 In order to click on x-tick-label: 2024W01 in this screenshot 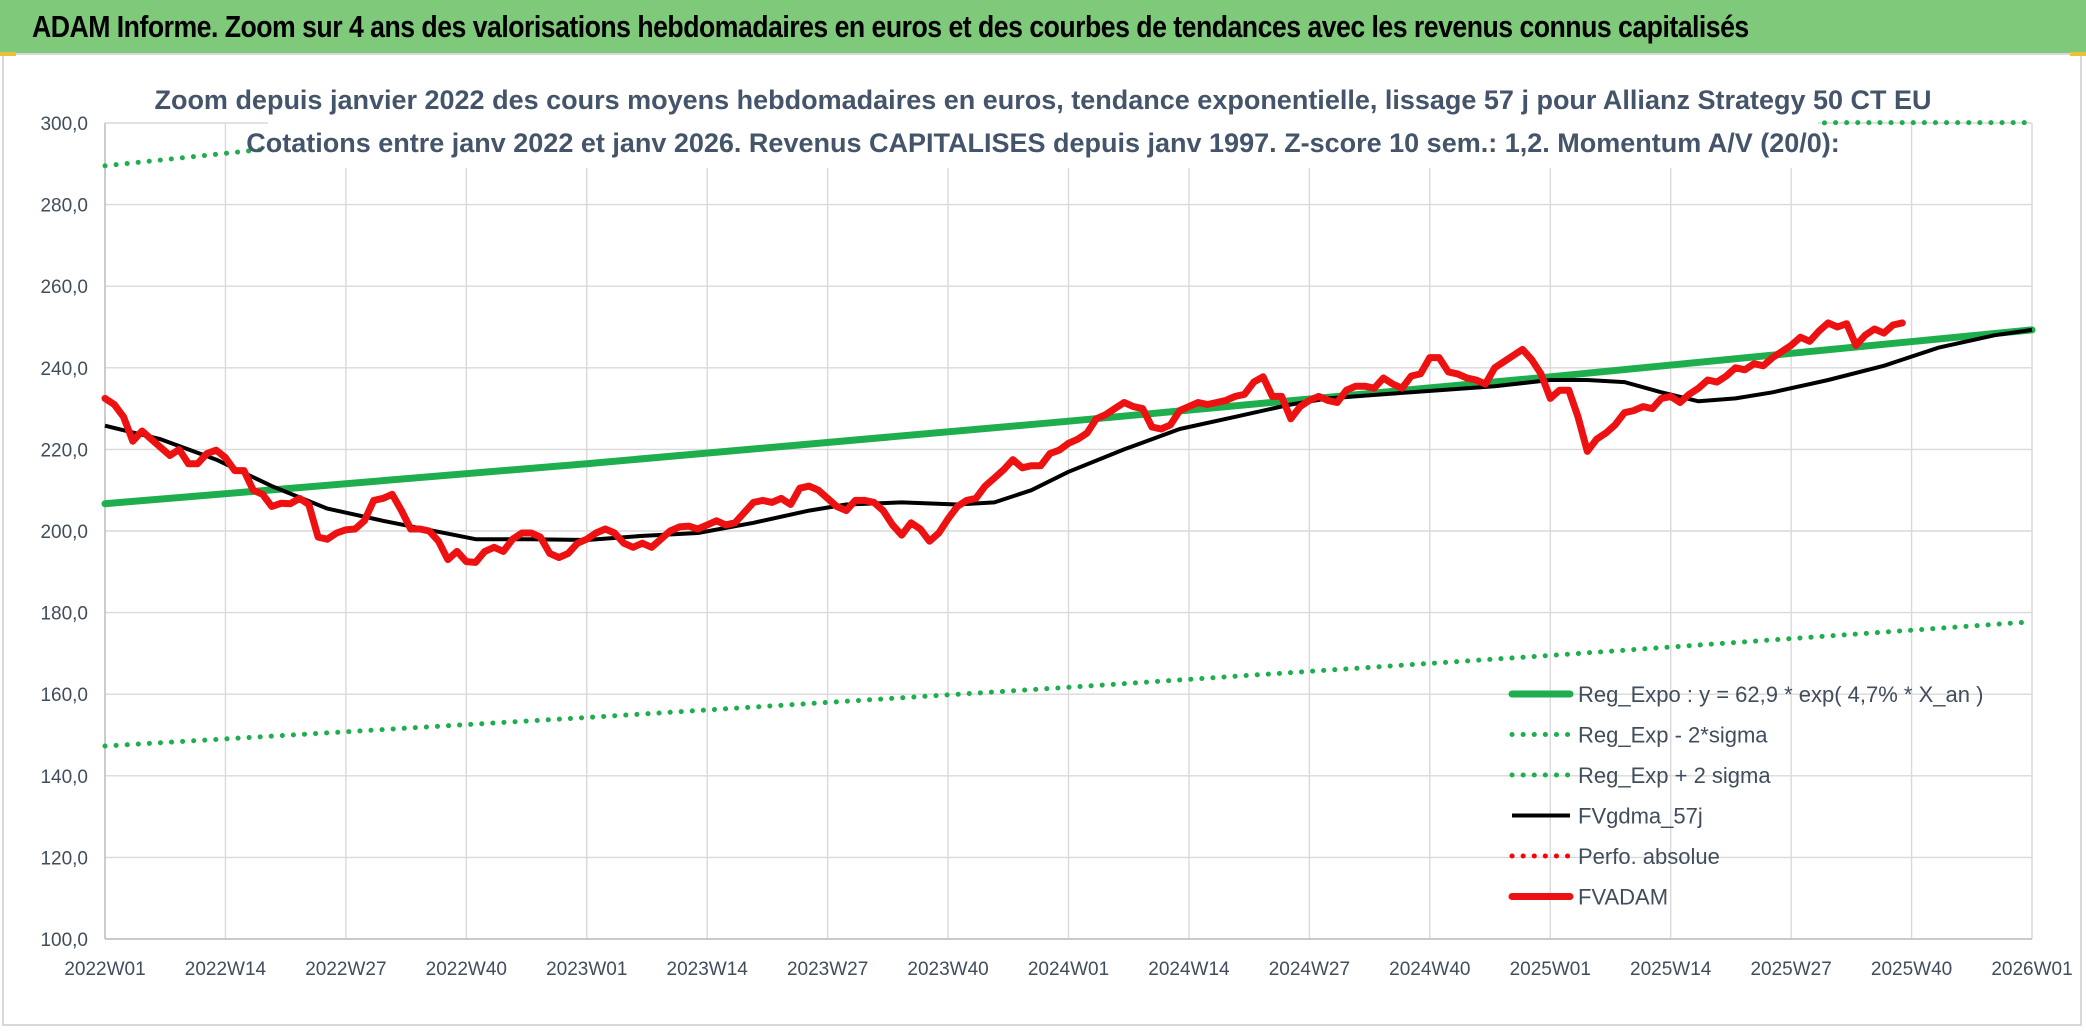, I will do `click(1068, 969)`.